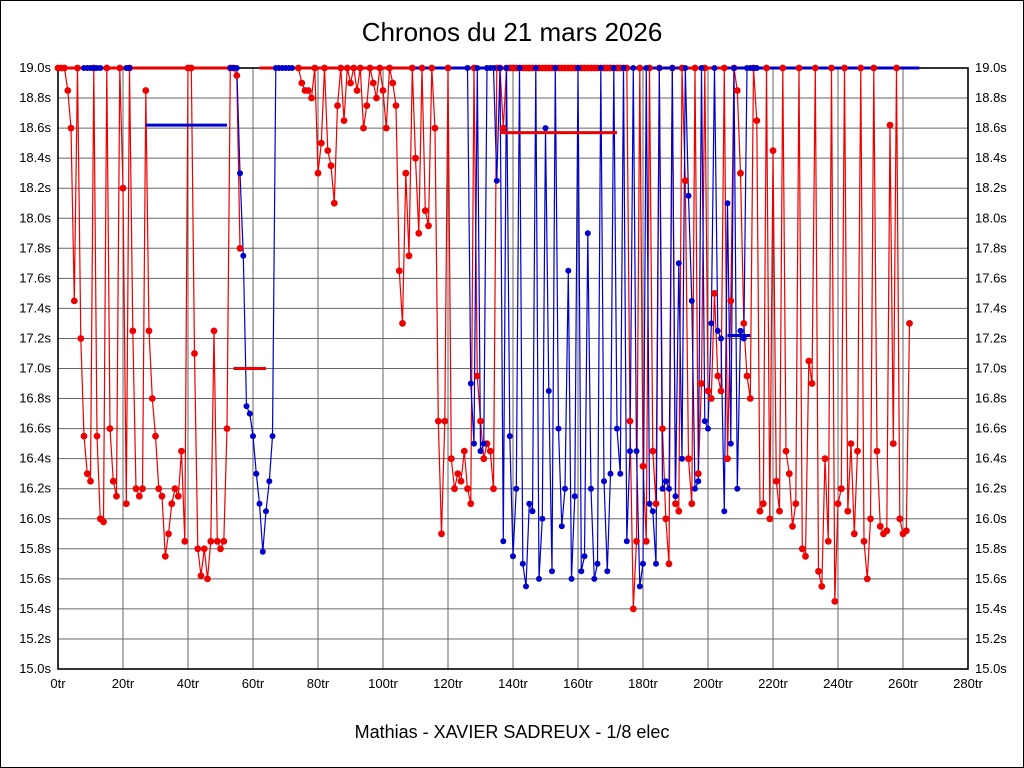 This screenshot has height=768, width=1024. I want to click on x-tick-label: 40tr, so click(188, 683).